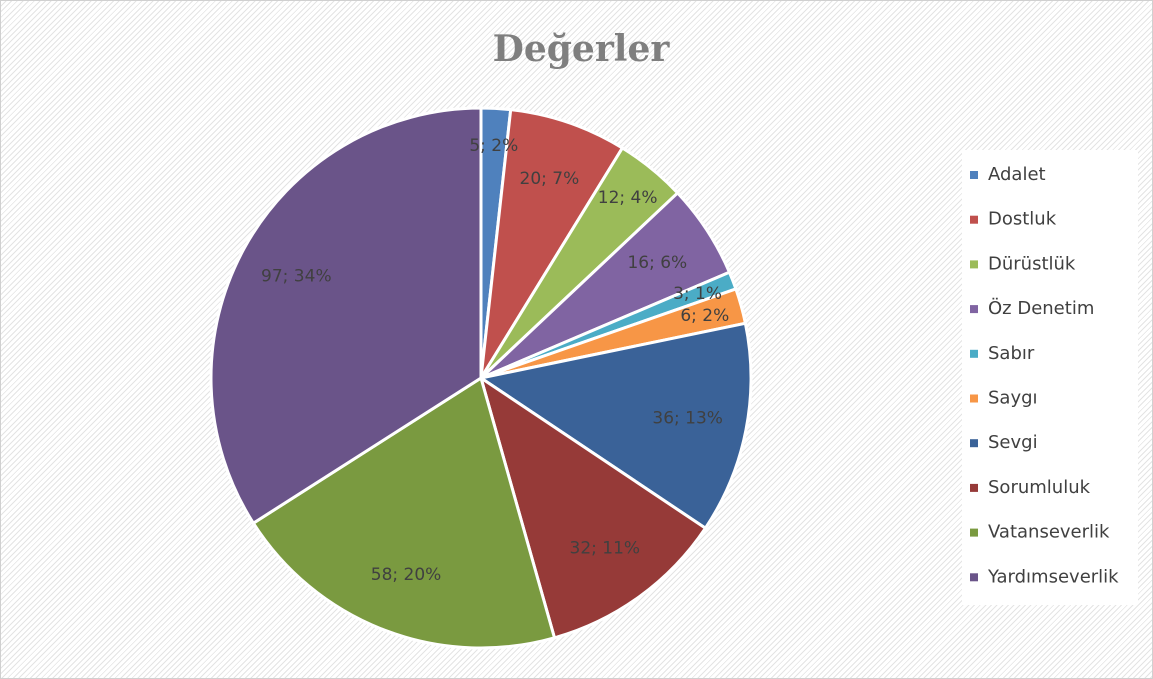 The height and width of the screenshot is (679, 1153). What do you see at coordinates (697, 294) in the screenshot?
I see `data-label: 3; 1%` at bounding box center [697, 294].